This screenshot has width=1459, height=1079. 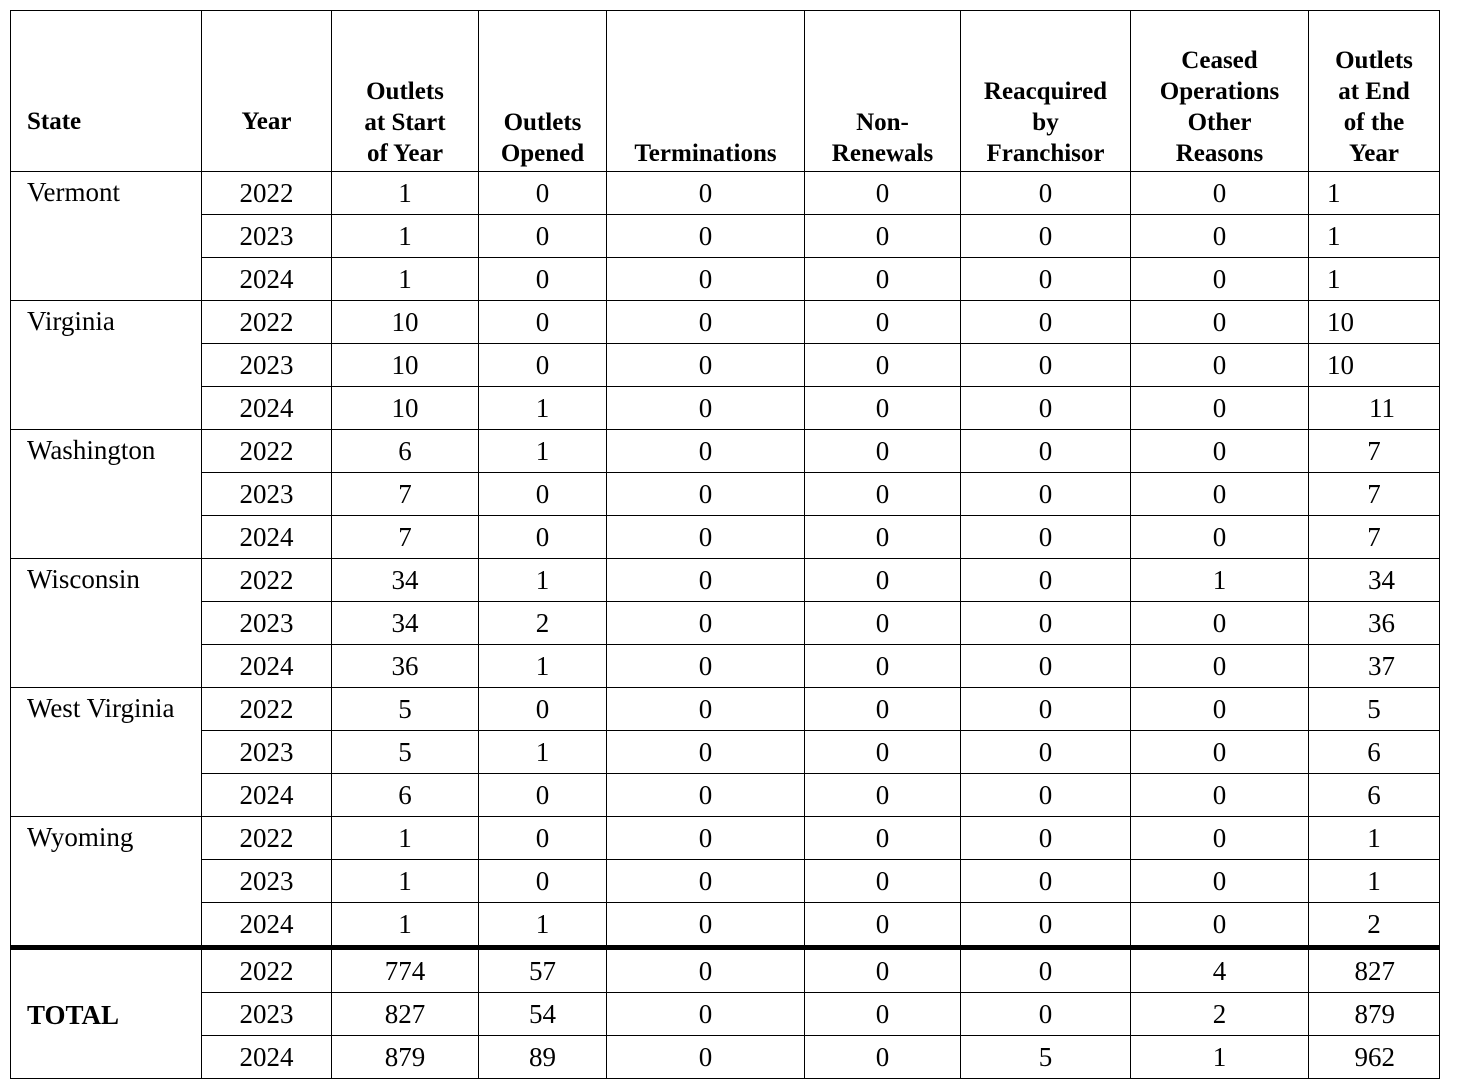 I want to click on start-cell: 34, so click(x=405, y=580).